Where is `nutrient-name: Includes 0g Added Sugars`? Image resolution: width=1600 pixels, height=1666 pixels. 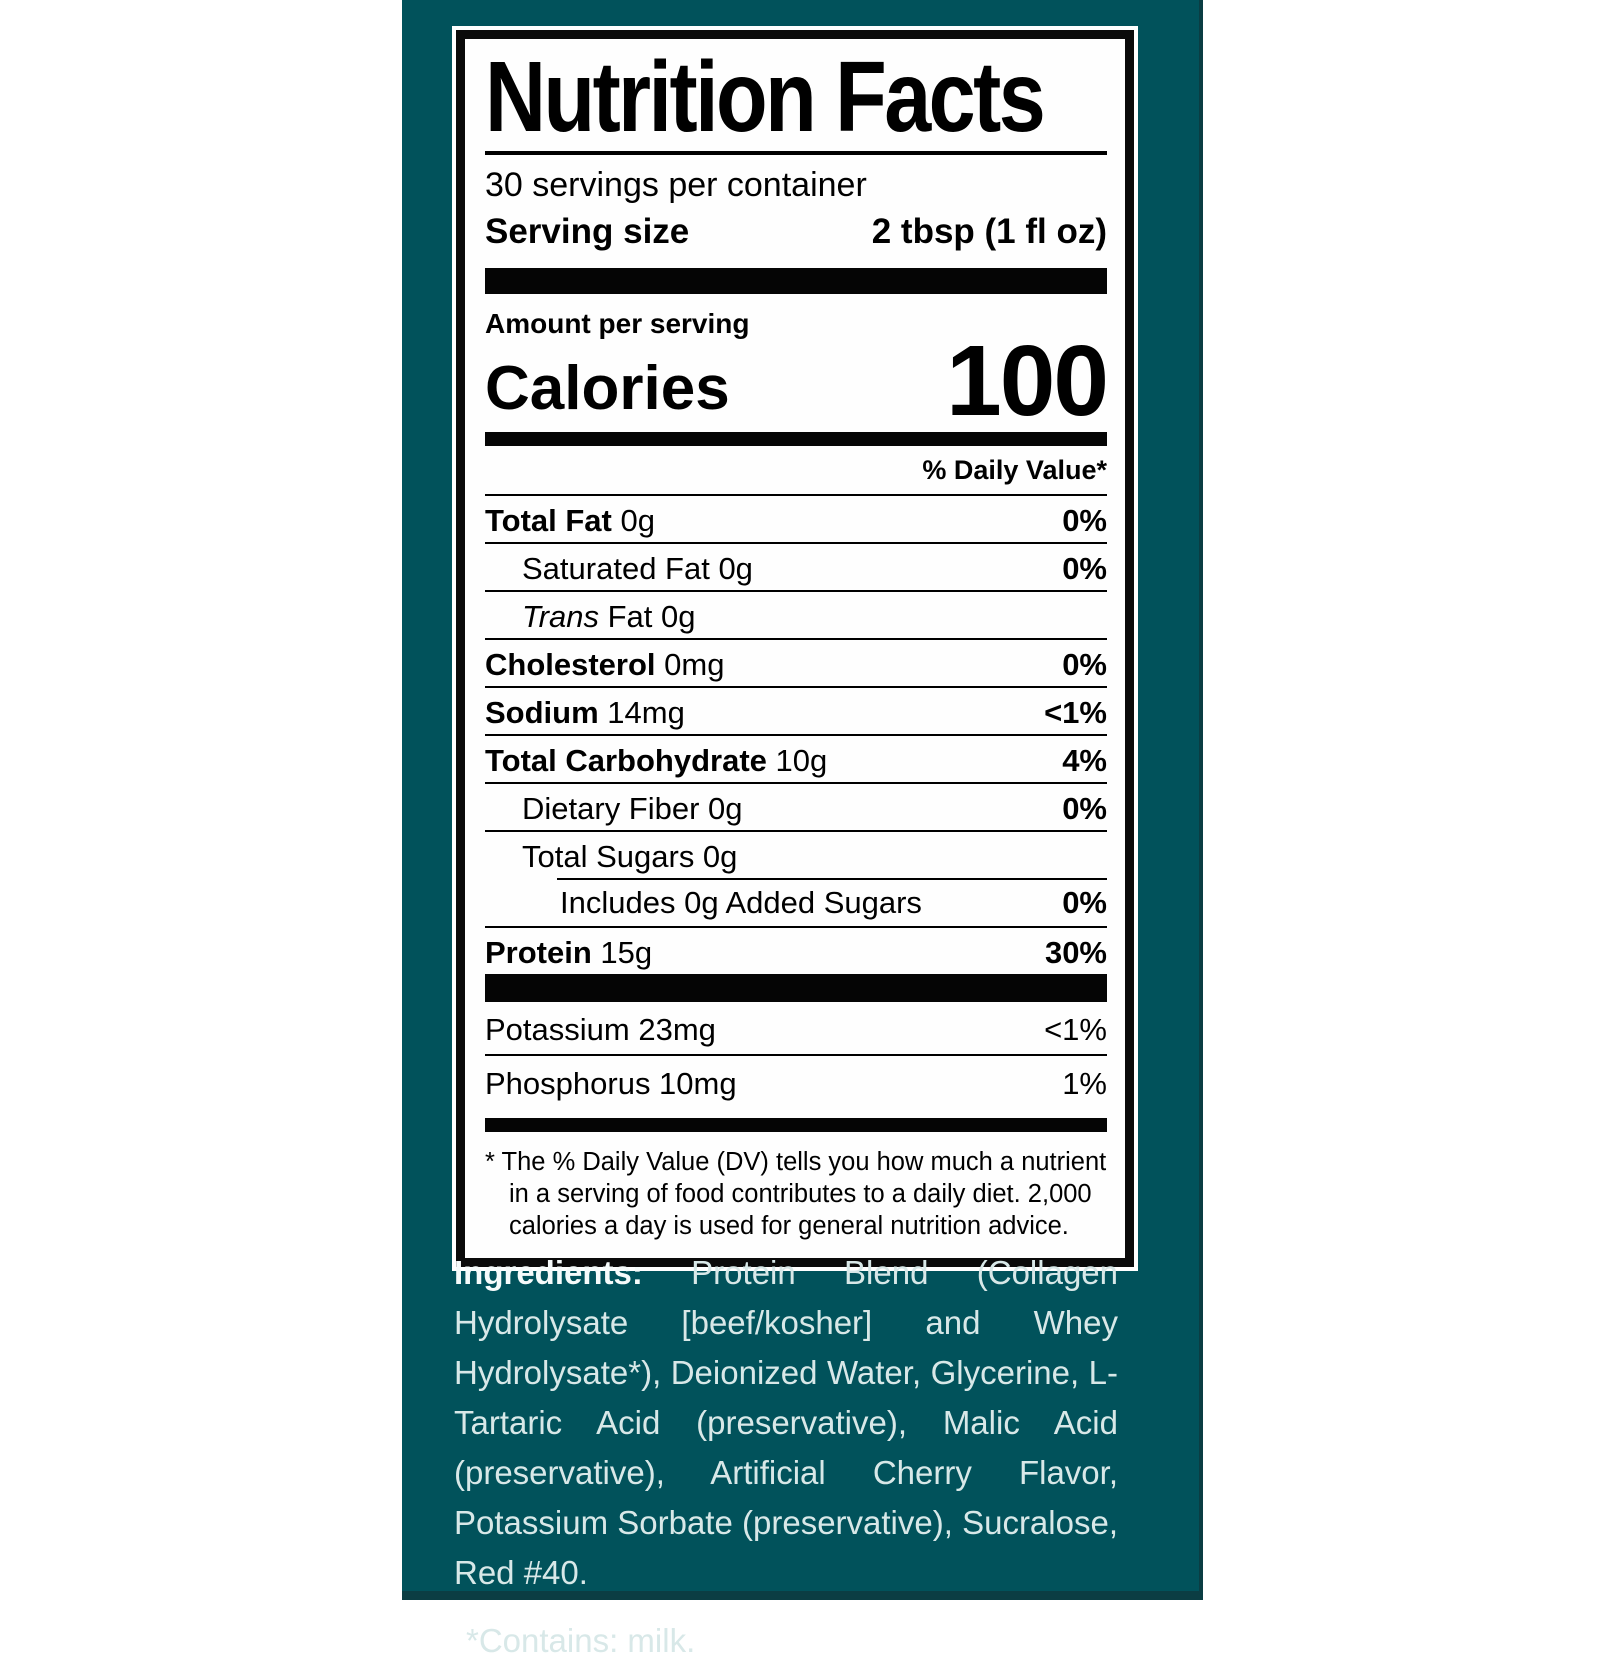 nutrient-name: Includes 0g Added Sugars is located at coordinates (741, 902).